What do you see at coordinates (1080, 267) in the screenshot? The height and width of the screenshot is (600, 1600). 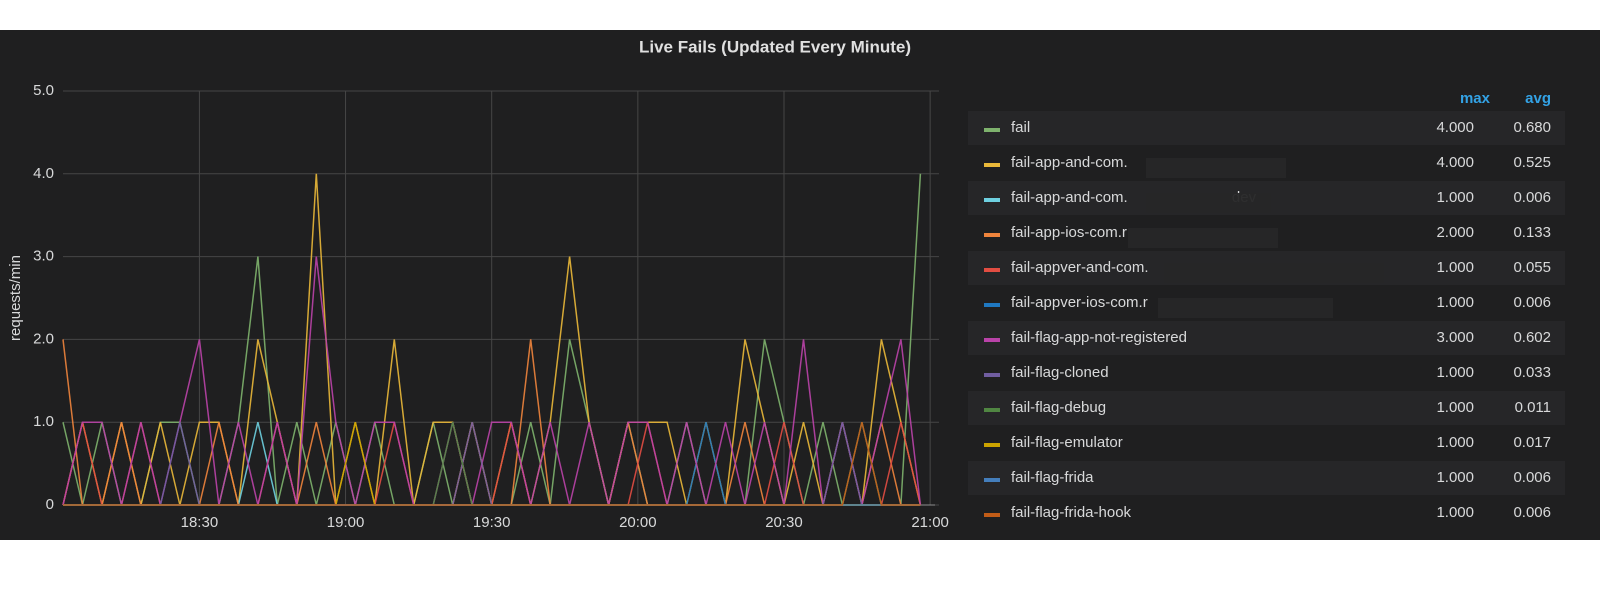 I see `legend-name: fail-appver-and-com.` at bounding box center [1080, 267].